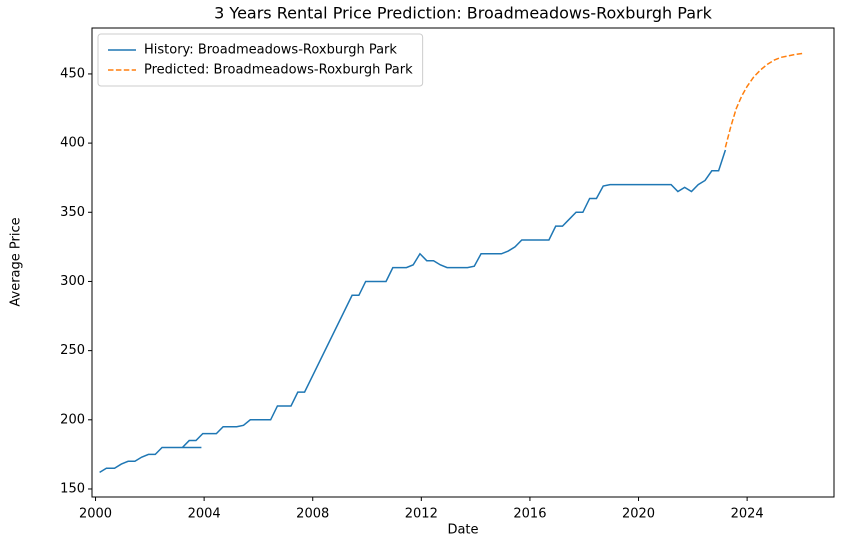 The image size is (850, 551). Describe the element at coordinates (72, 143) in the screenshot. I see `y-tick-label: 400` at that location.